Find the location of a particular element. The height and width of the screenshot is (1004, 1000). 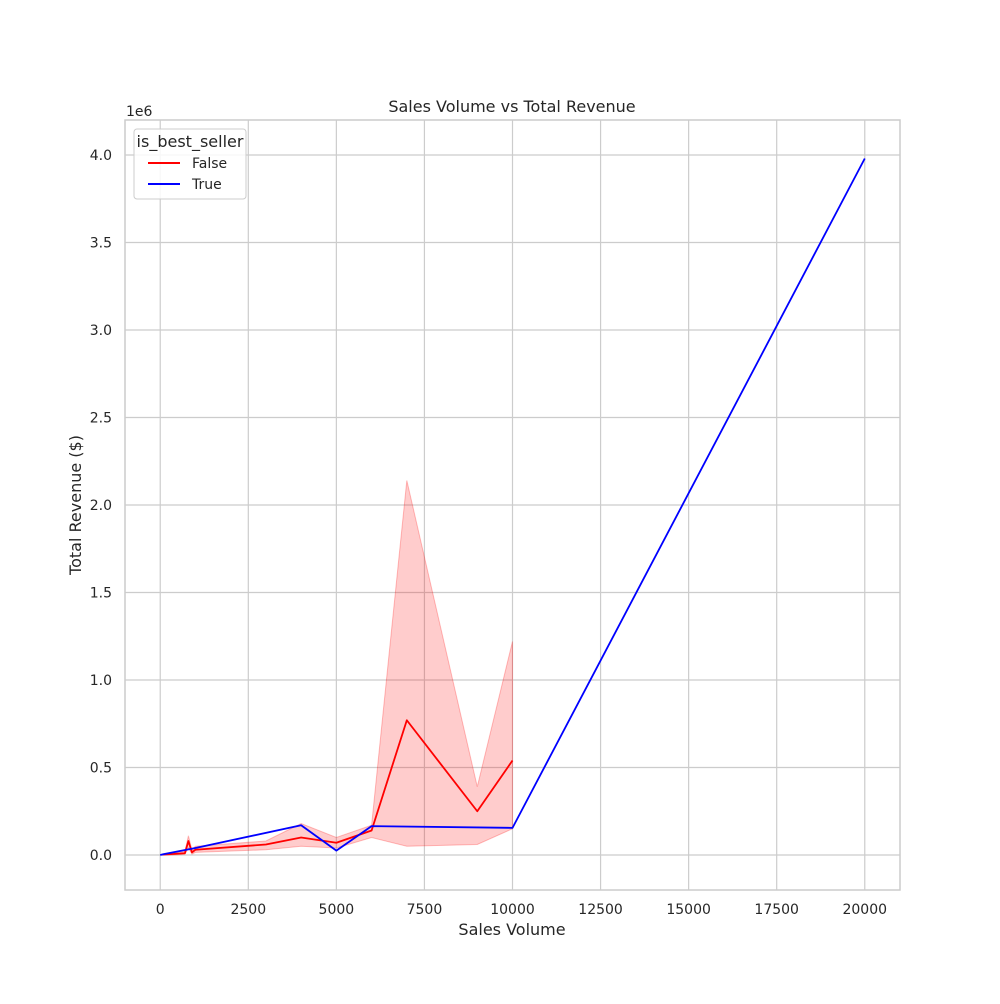

y-tick-labels: 0.0 0.5 1.0 1.5 2.0 2.5 3.0 3.5 4.0 is located at coordinates (101, 506).